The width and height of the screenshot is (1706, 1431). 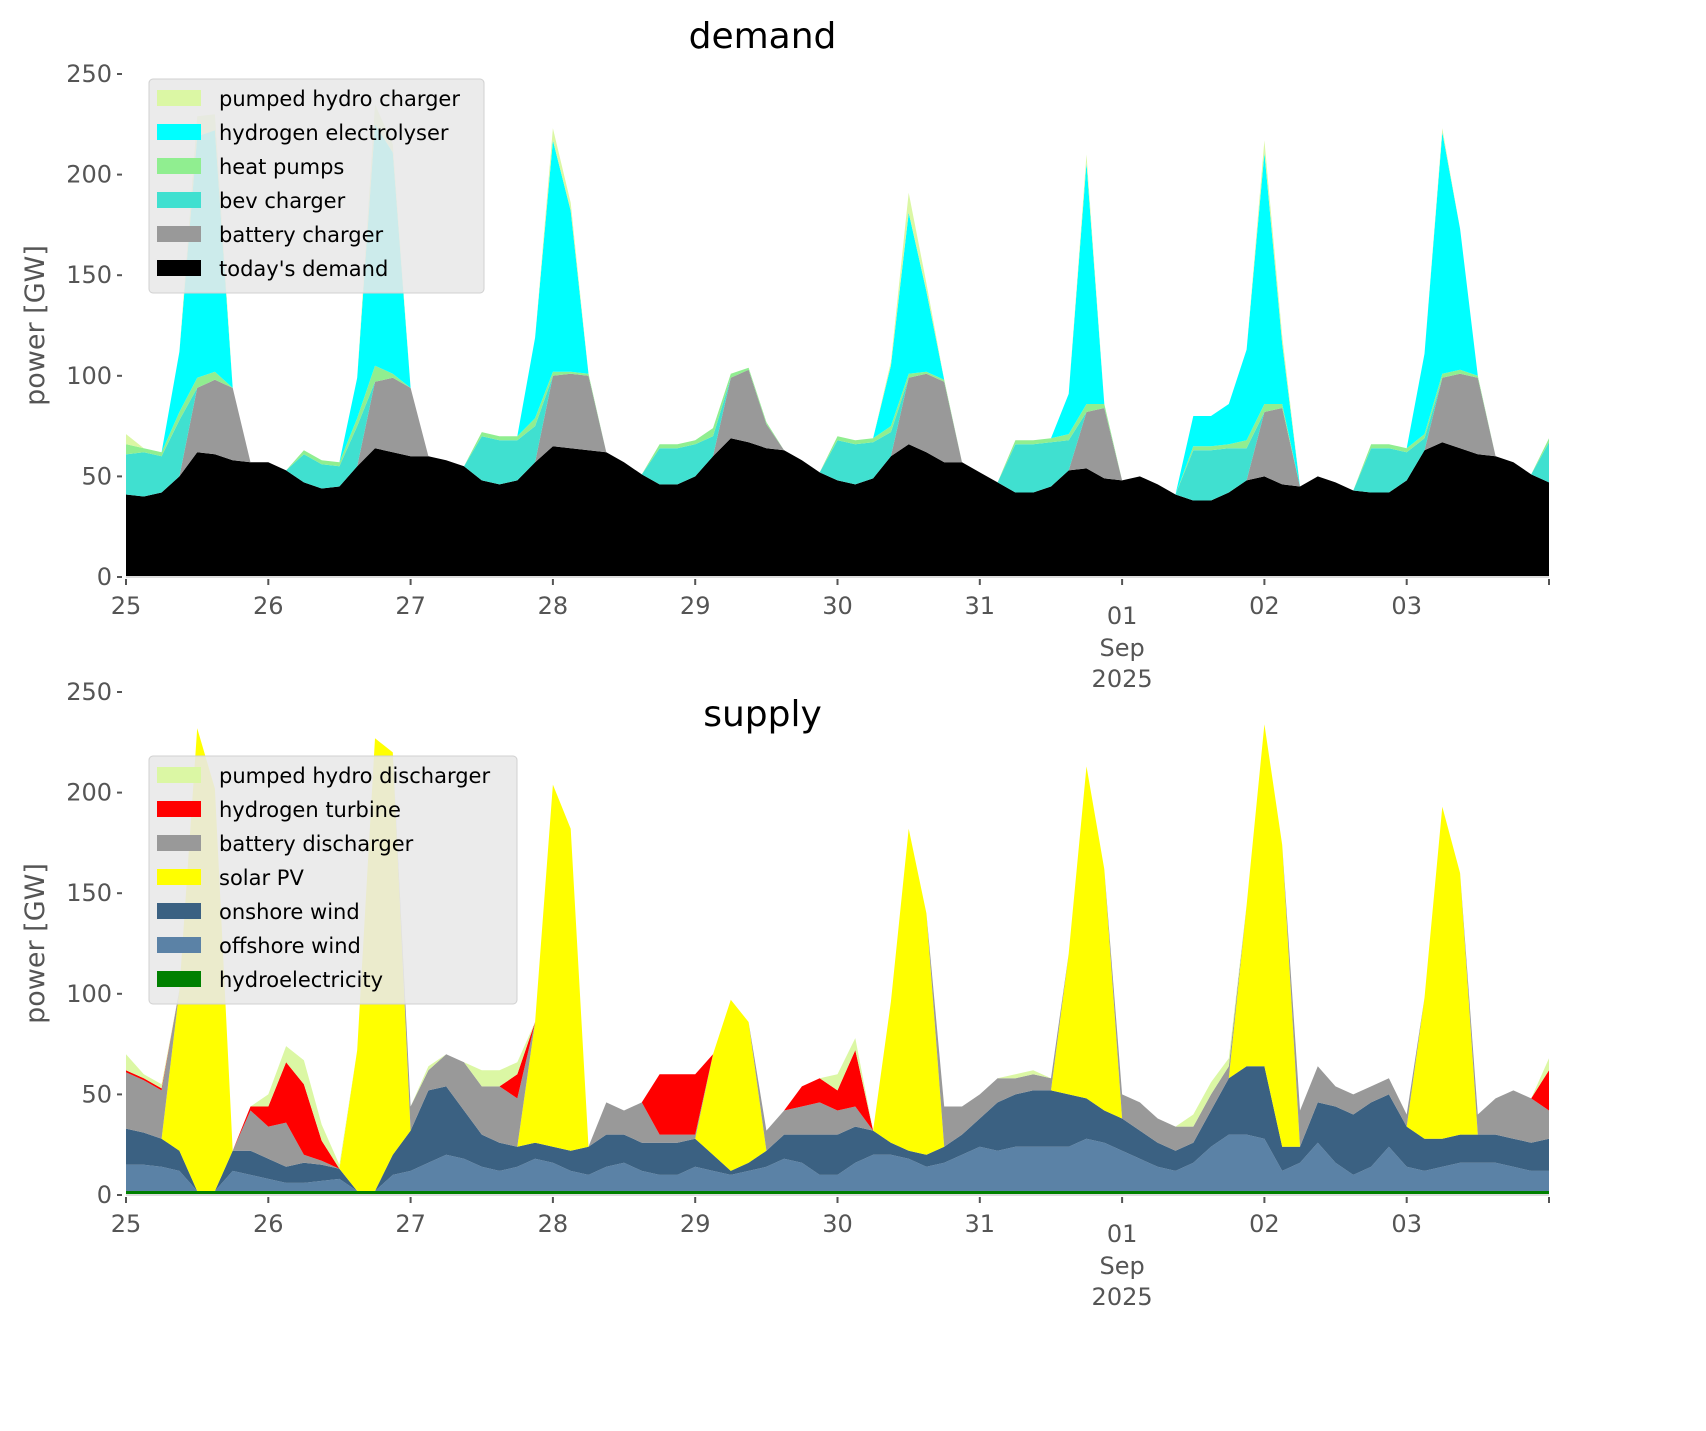 I want to click on area-offshore-wind, so click(x=837, y=1158).